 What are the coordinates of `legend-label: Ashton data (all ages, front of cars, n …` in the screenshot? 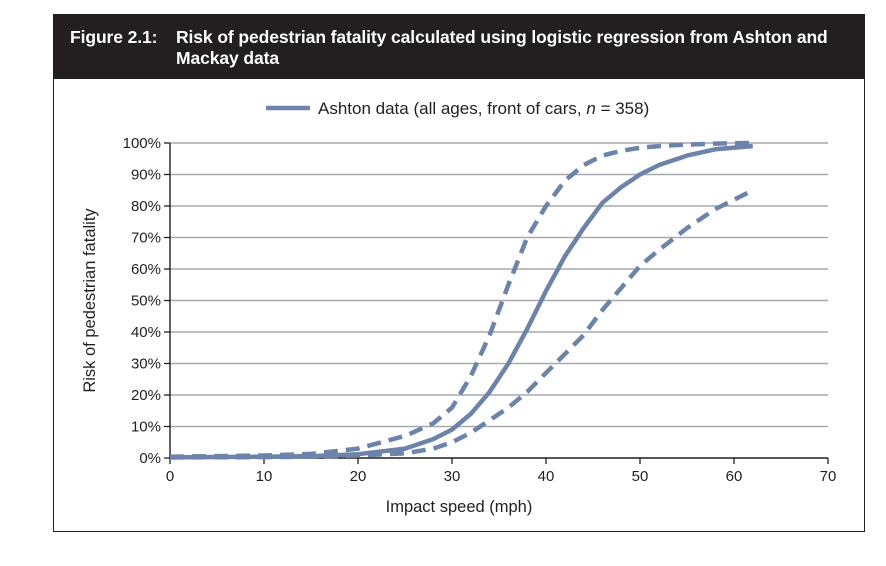 It's located at (483, 108).